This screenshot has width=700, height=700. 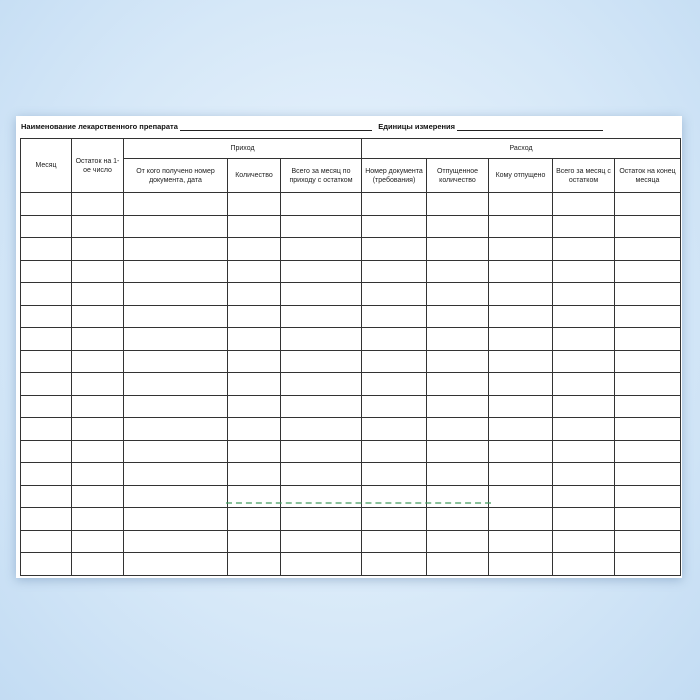 I want to click on units-field, so click(x=530, y=126).